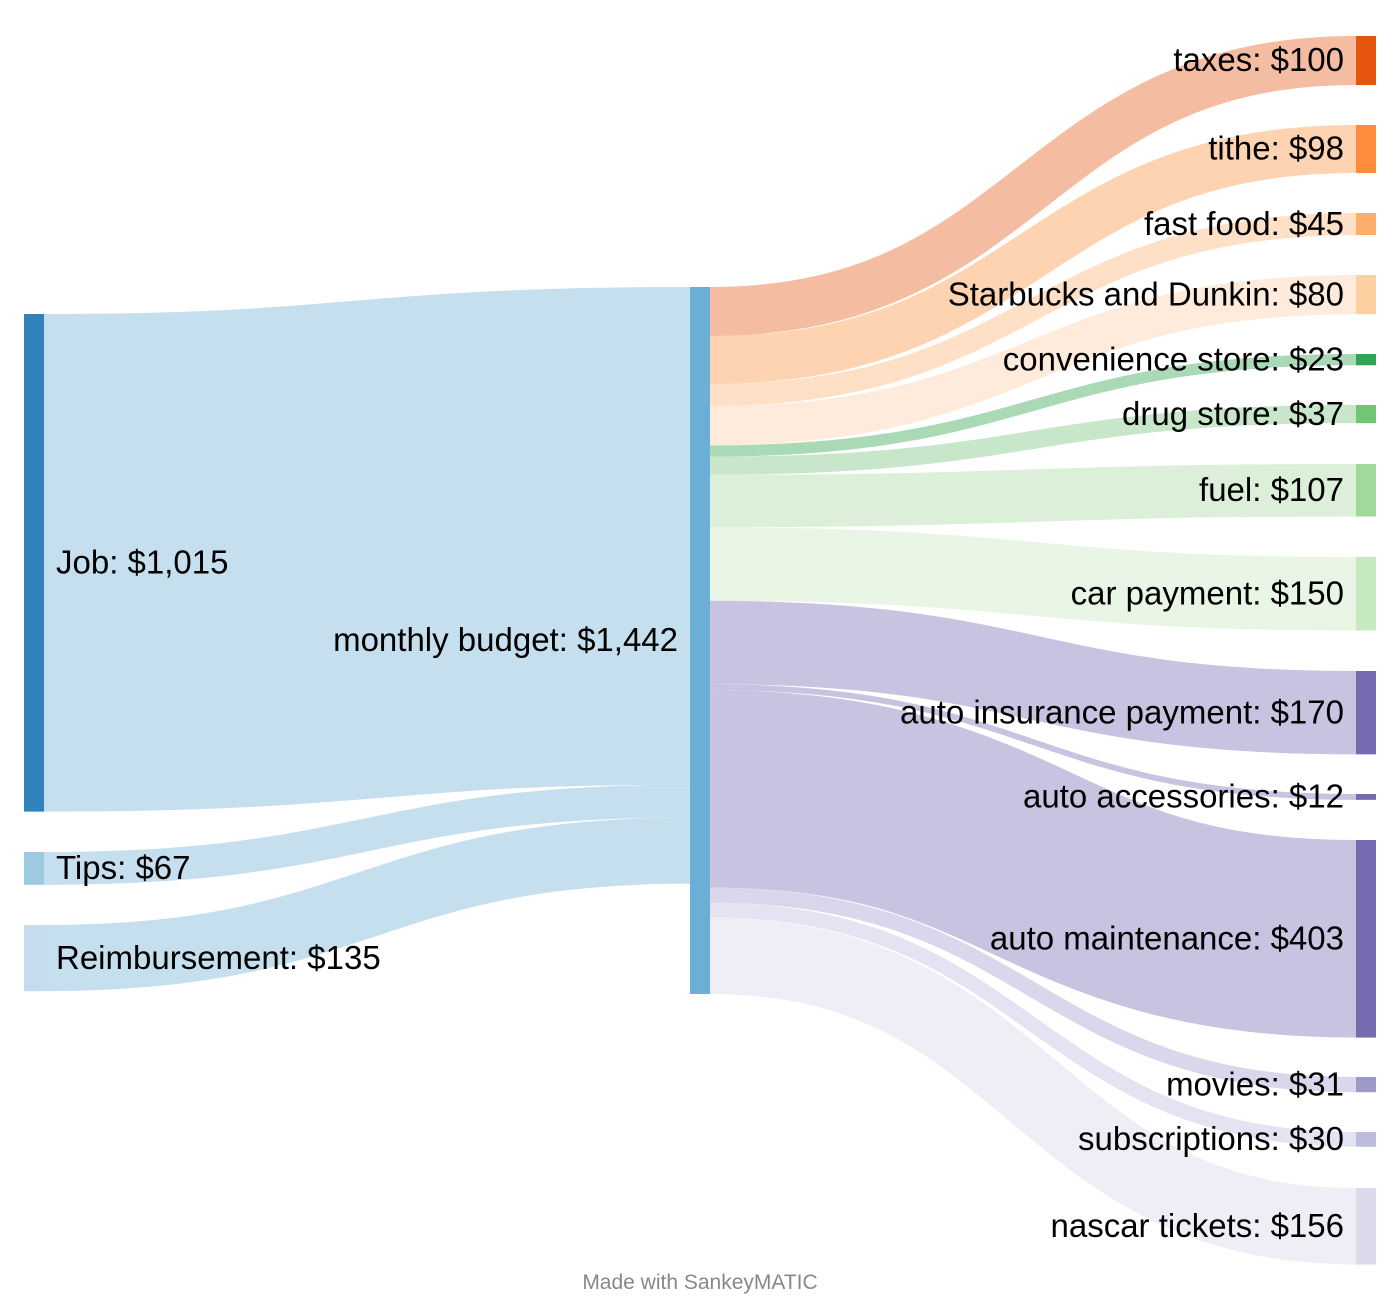  What do you see at coordinates (34, 868) in the screenshot?
I see `node-tips` at bounding box center [34, 868].